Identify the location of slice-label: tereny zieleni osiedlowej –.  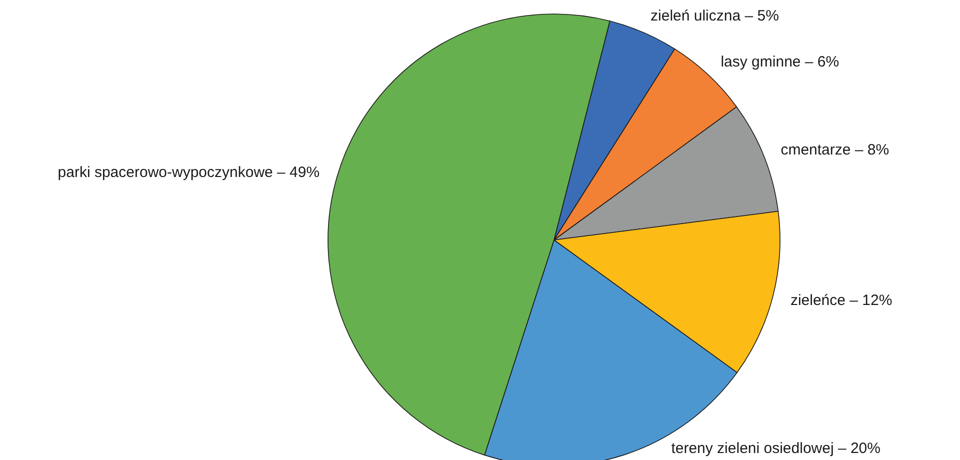
(759, 448).